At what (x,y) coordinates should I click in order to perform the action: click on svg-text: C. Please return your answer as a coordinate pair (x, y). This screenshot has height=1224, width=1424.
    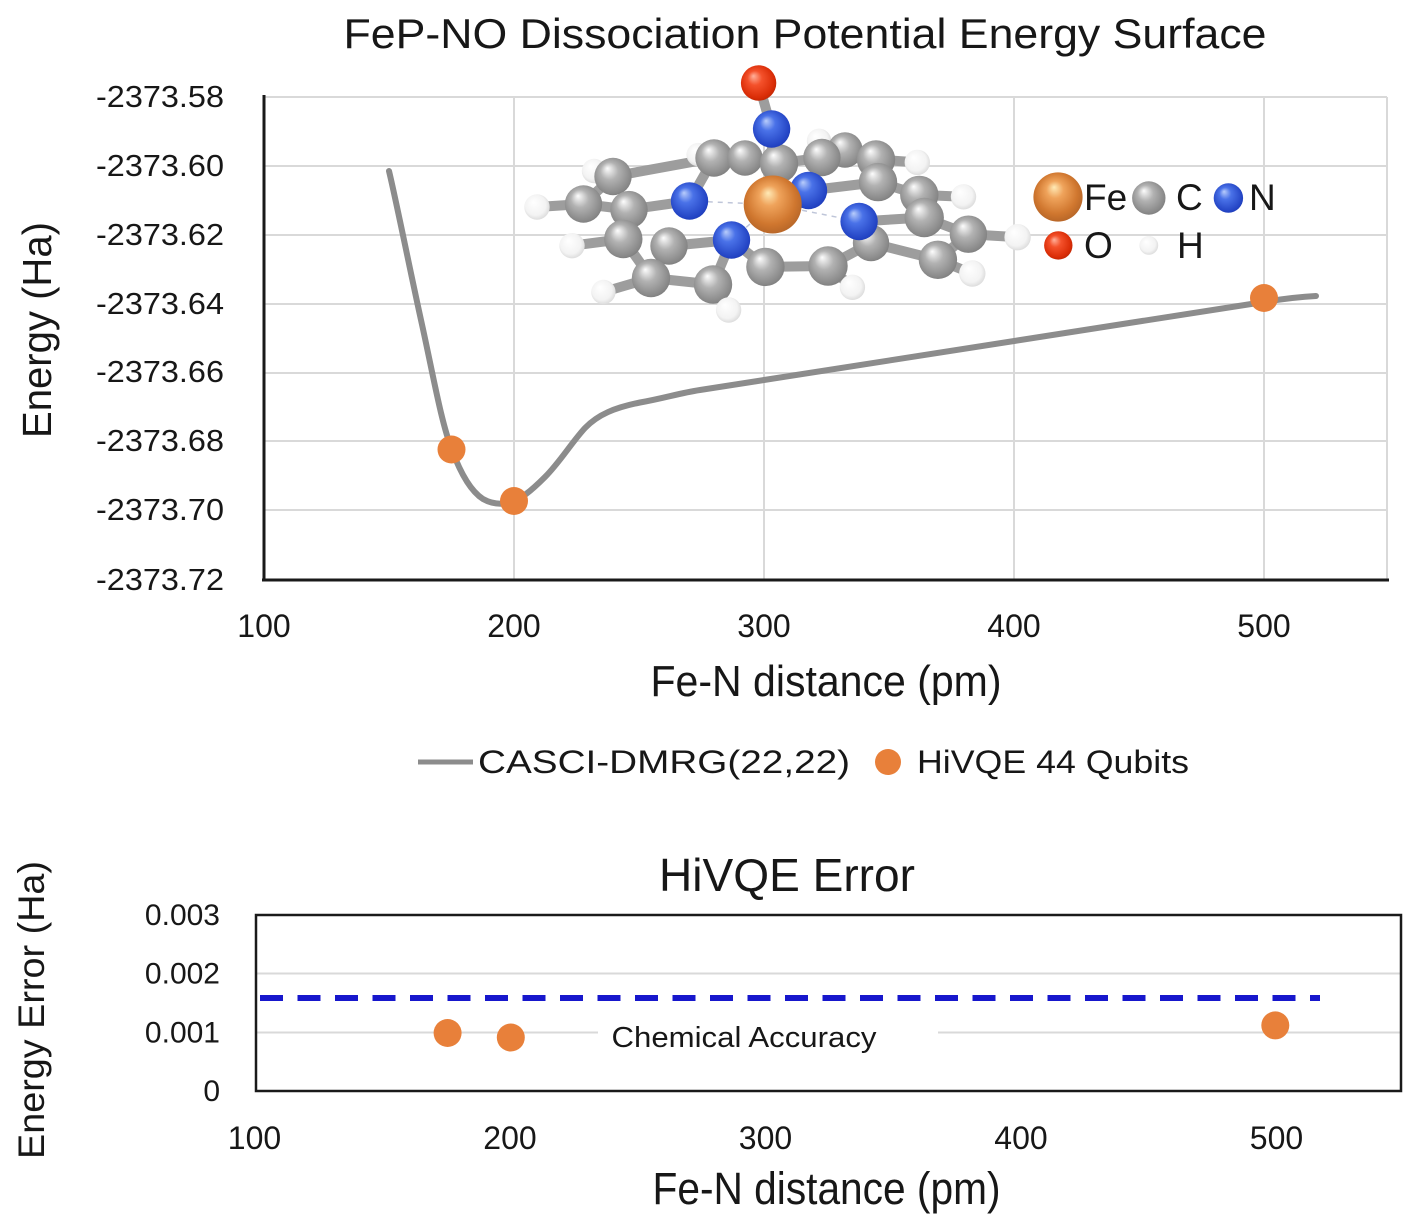
    Looking at the image, I should click on (1189, 197).